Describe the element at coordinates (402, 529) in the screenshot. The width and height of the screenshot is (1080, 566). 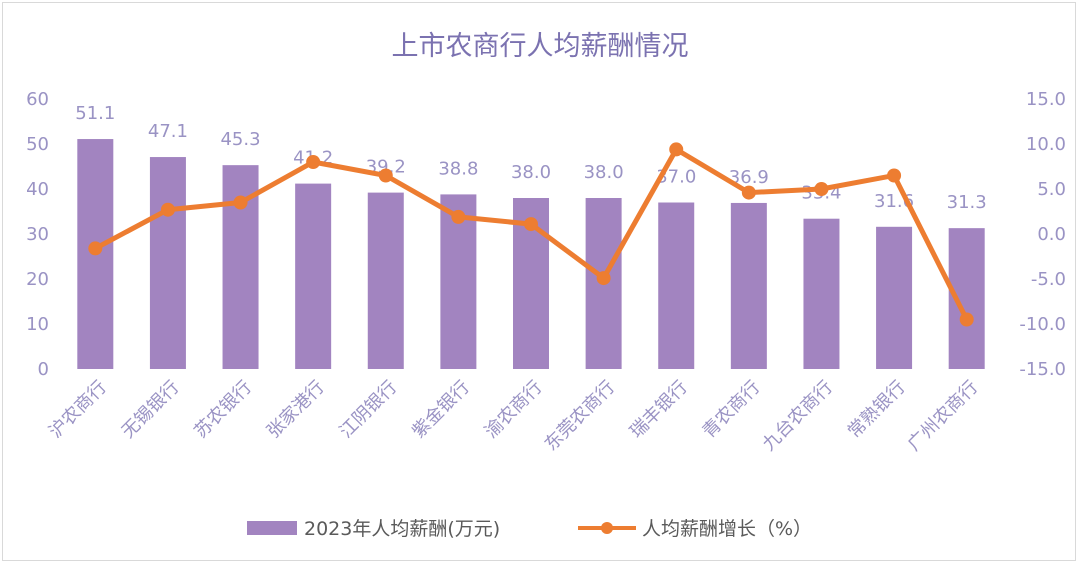
I see `legend-bar-label: 2023年人均薪酬(万元)` at that location.